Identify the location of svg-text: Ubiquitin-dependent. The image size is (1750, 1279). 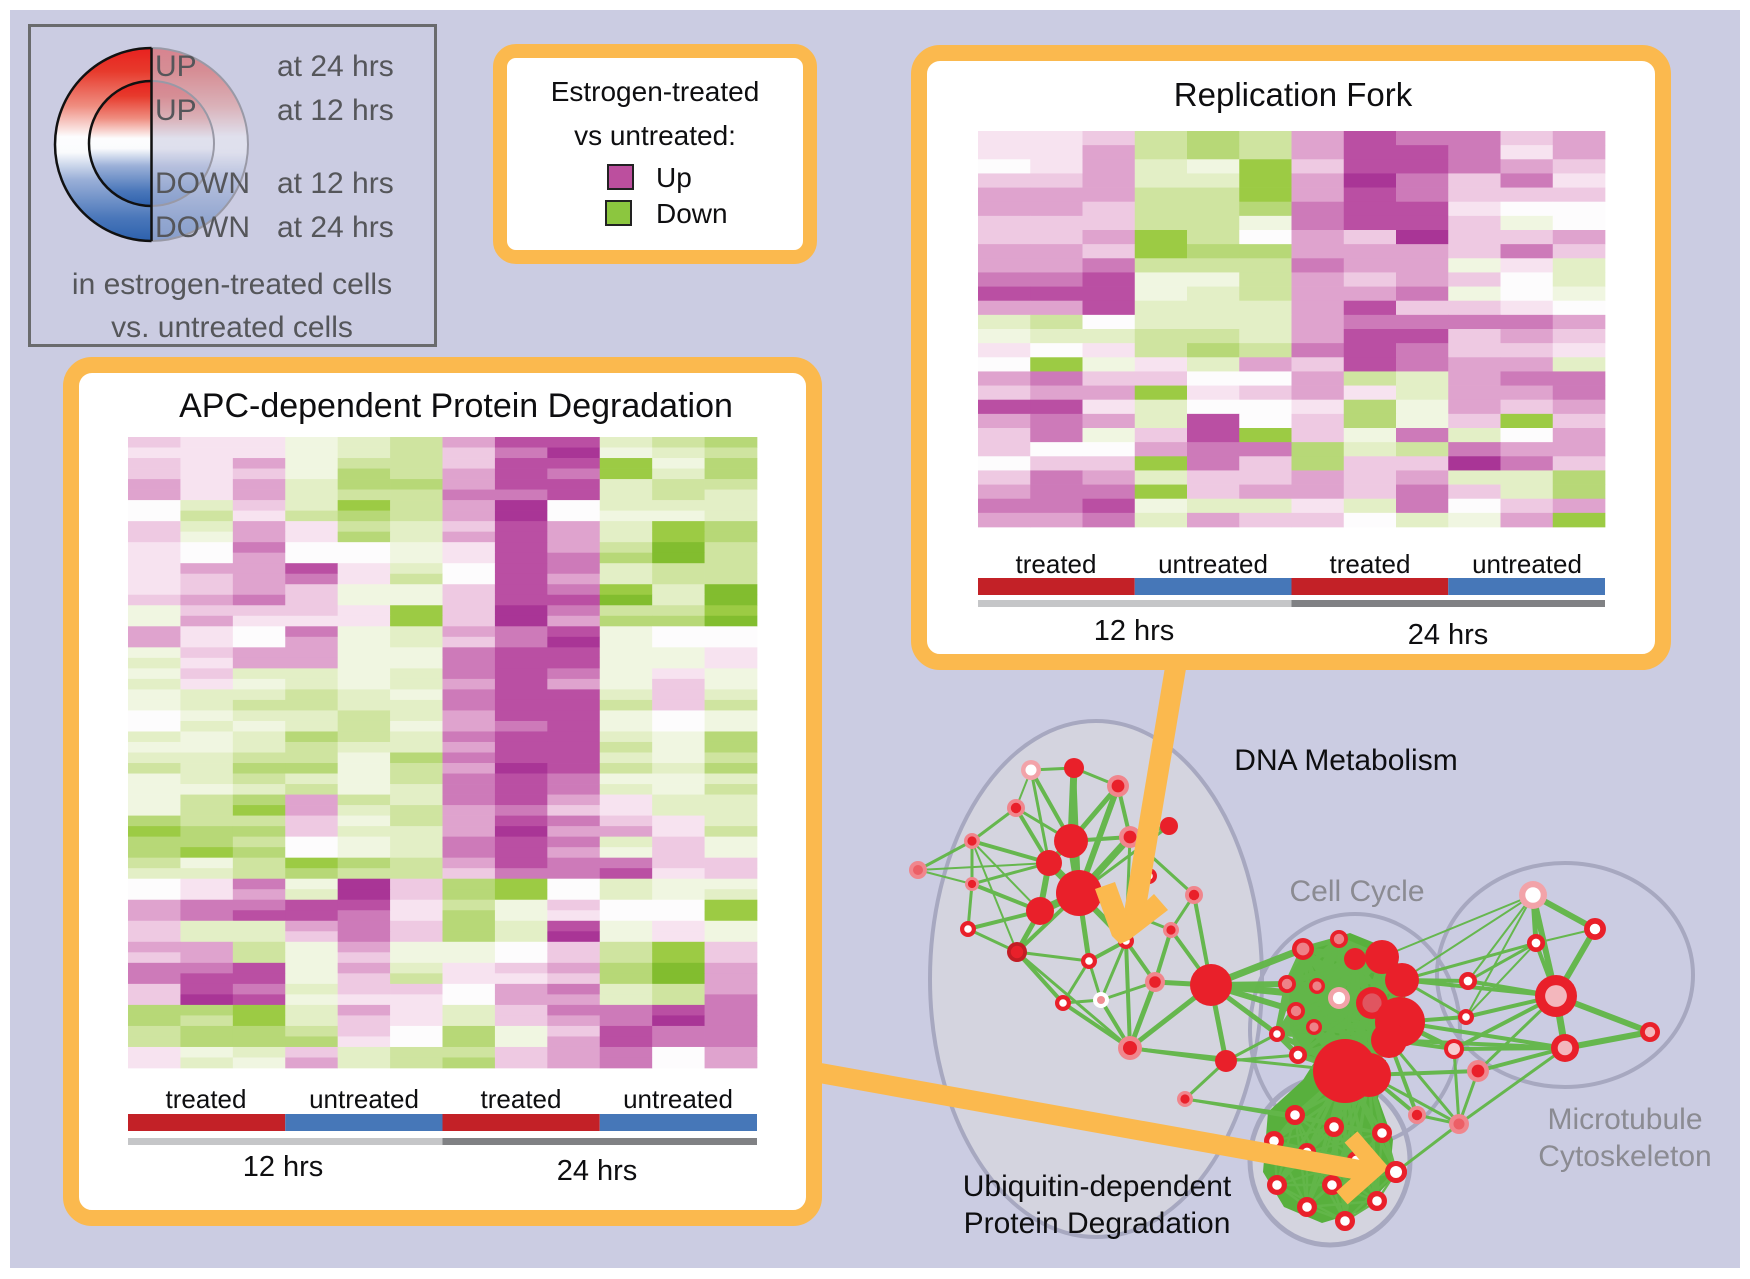
(1097, 1186).